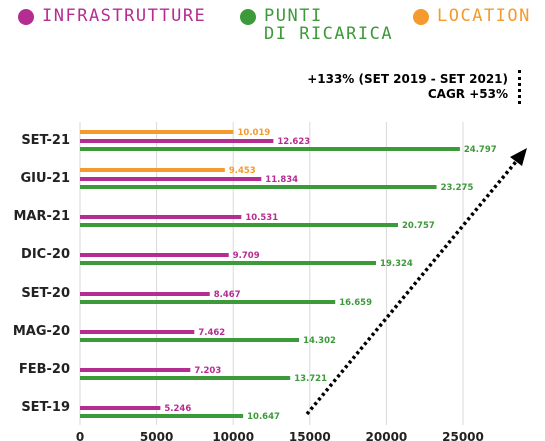 The height and width of the screenshot is (441, 545). Describe the element at coordinates (177, 409) in the screenshot. I see `value-label: 5.246` at that location.